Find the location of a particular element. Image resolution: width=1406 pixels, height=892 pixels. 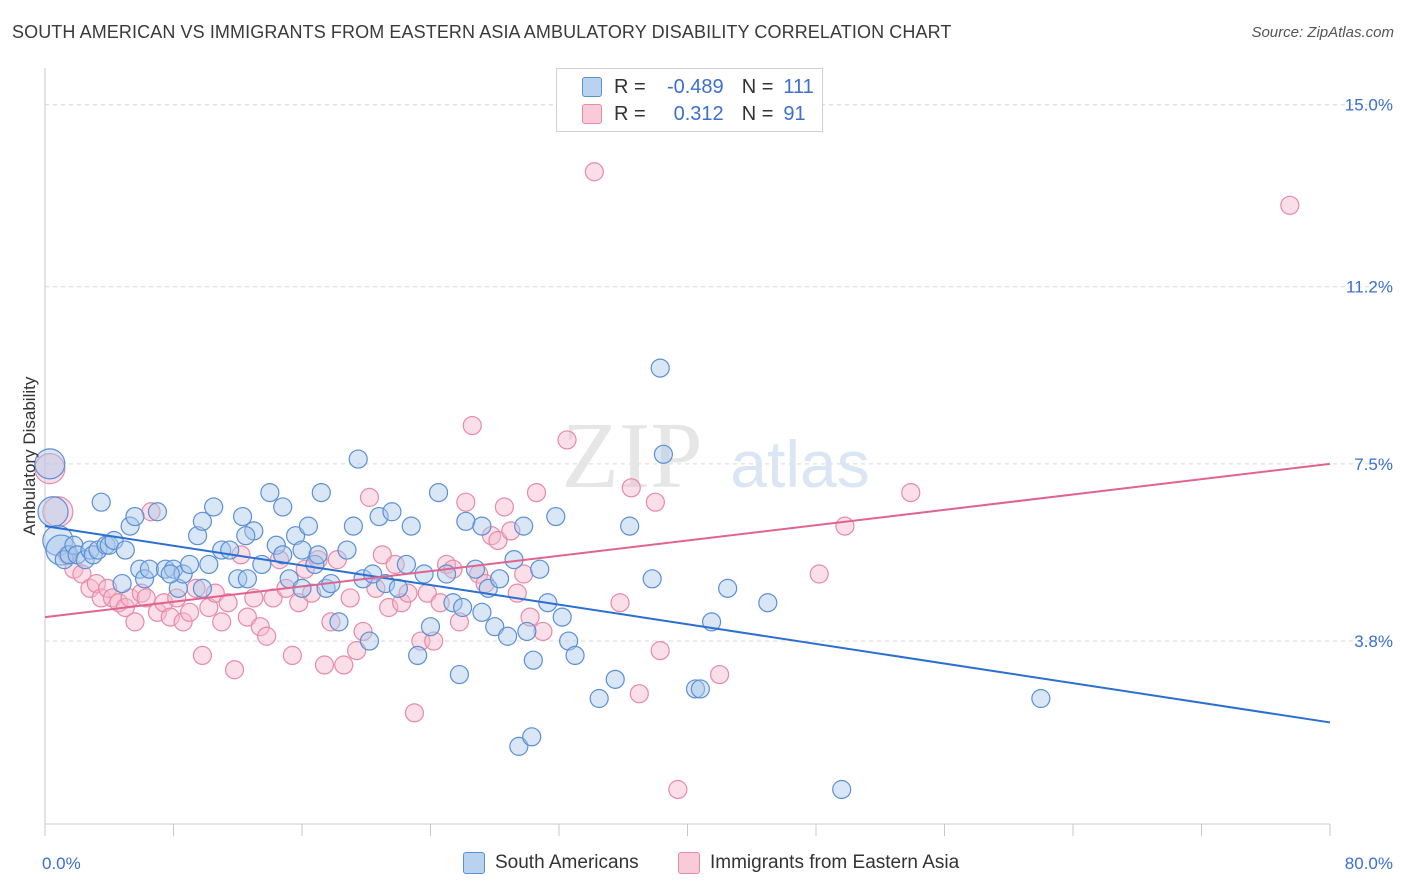

legend-swatch-pink is located at coordinates (689, 863).